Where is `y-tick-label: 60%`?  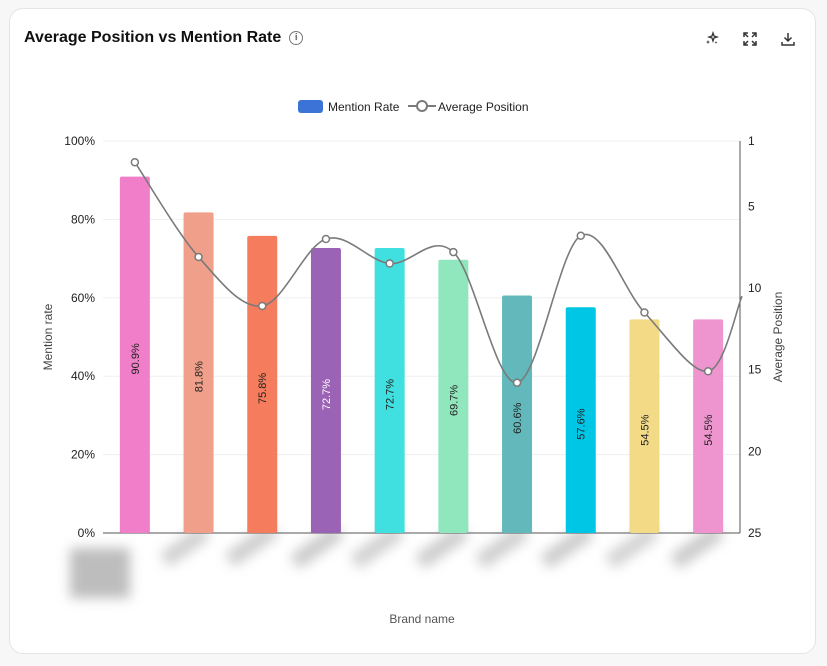 y-tick-label: 60% is located at coordinates (83, 298).